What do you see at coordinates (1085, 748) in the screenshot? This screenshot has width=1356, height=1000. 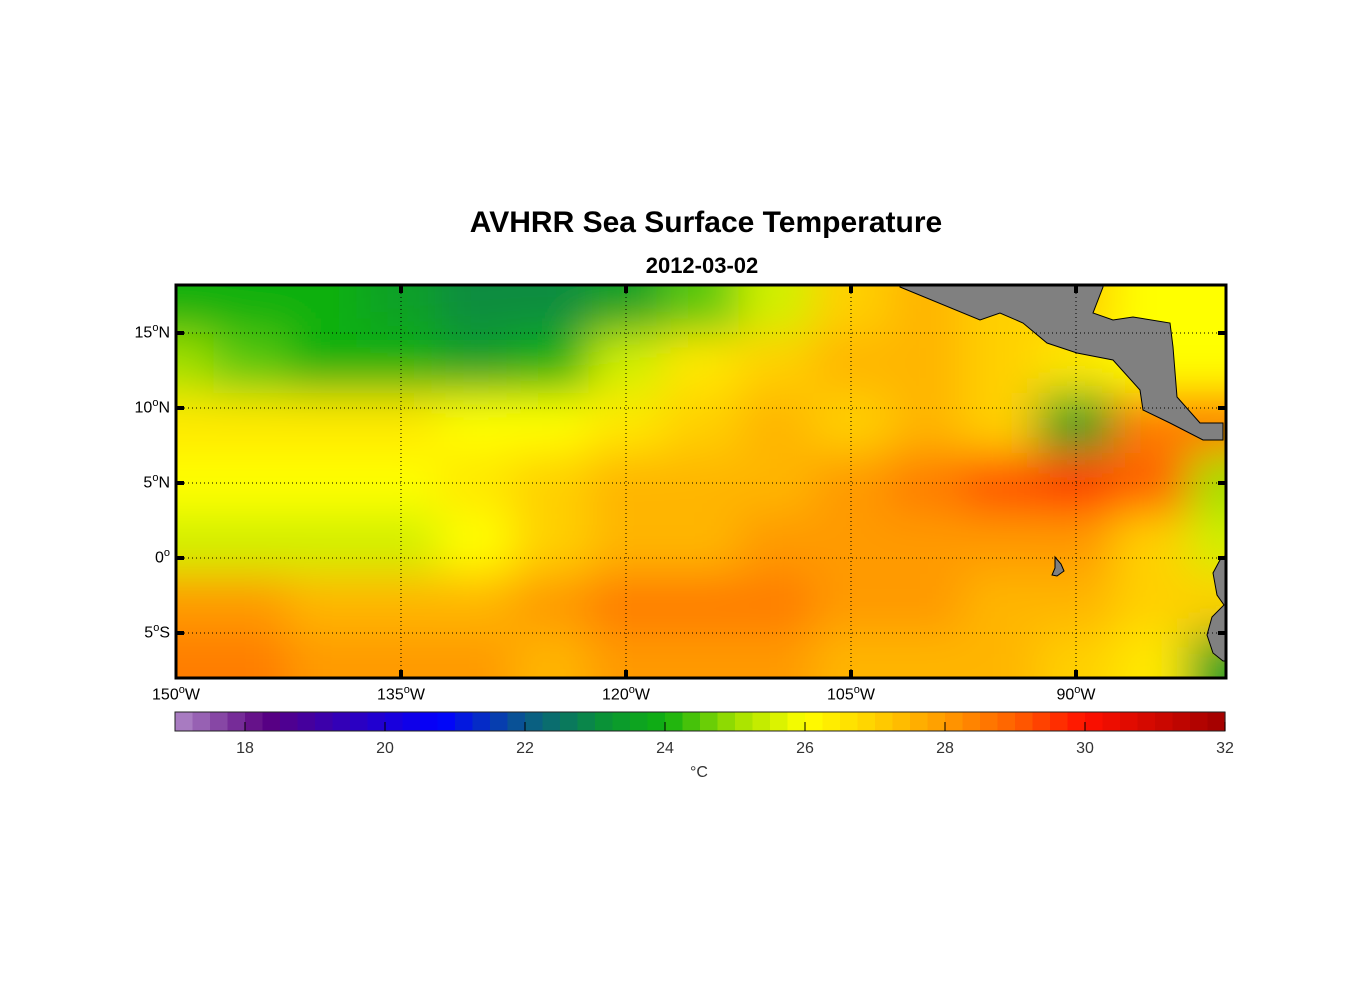 I see `colorbar-tick-label: 30` at bounding box center [1085, 748].